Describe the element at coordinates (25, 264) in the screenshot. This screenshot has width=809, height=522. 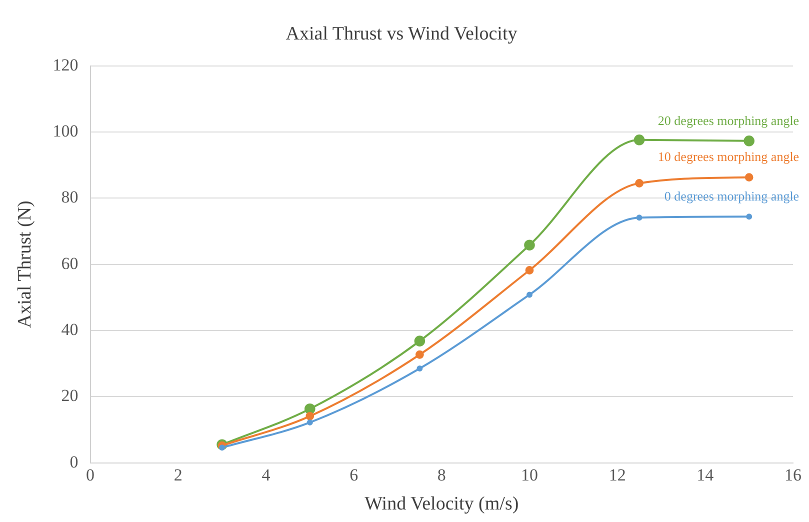
I see `y-axis-title: Axial Thrust (N)` at that location.